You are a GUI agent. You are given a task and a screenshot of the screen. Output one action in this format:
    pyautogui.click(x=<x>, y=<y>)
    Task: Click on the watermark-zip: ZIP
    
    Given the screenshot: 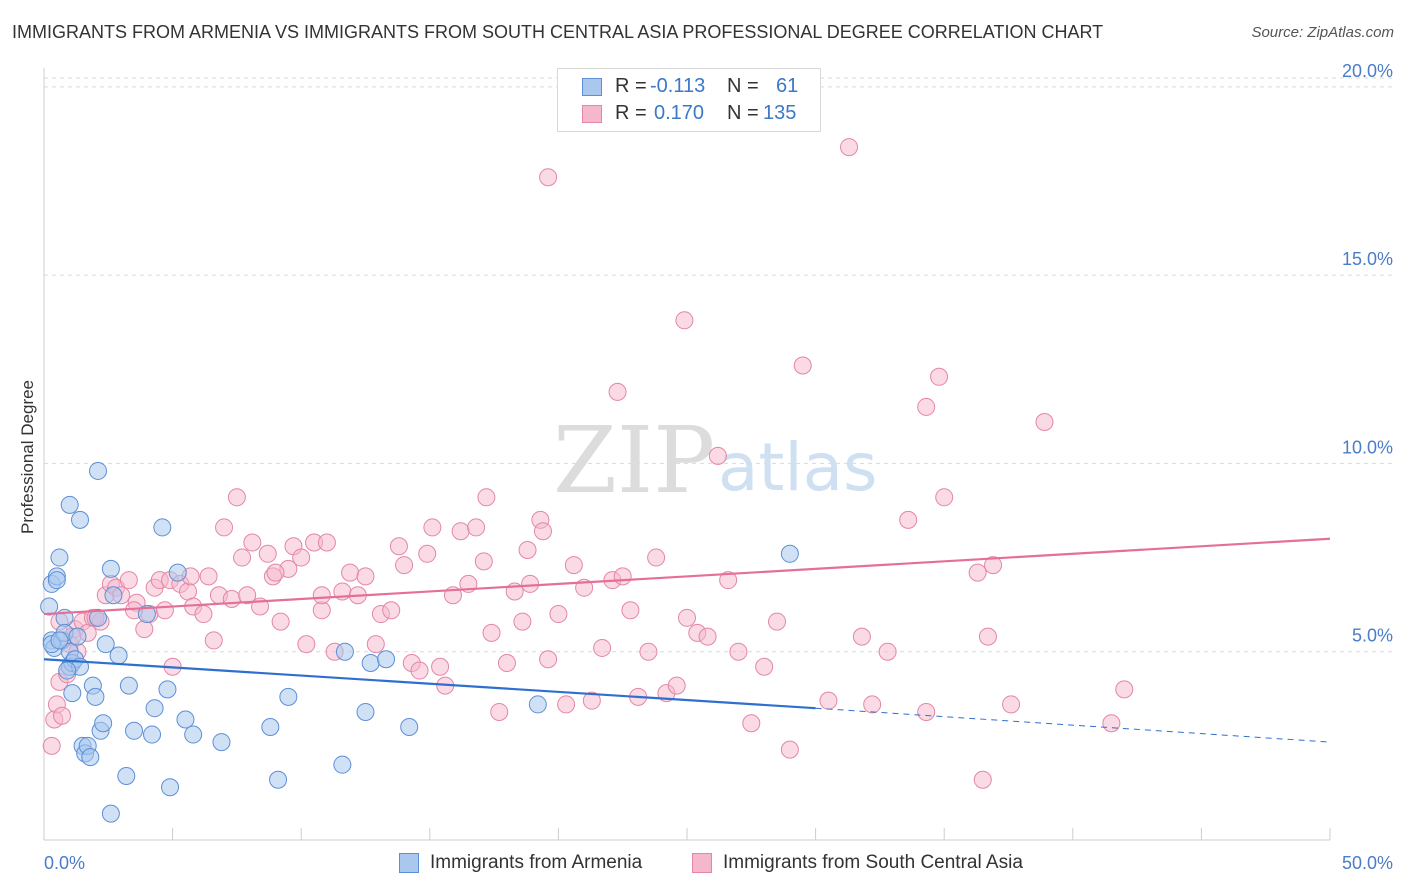 What is the action you would take?
    pyautogui.click(x=634, y=460)
    